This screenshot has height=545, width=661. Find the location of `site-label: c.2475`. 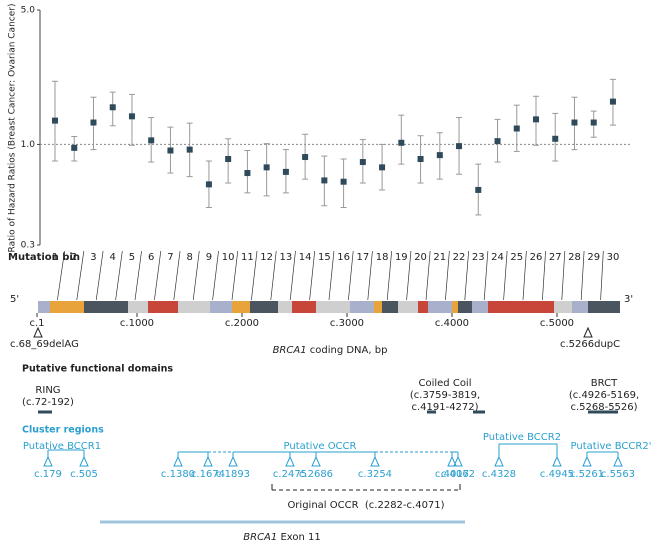

site-label: c.2475 is located at coordinates (290, 474).